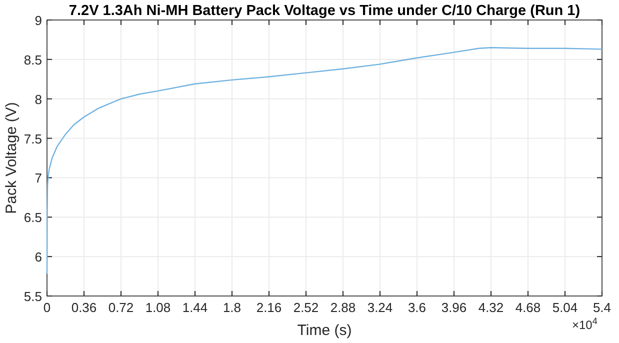  What do you see at coordinates (195, 307) in the screenshot?
I see `x-tick-label: 1.44` at bounding box center [195, 307].